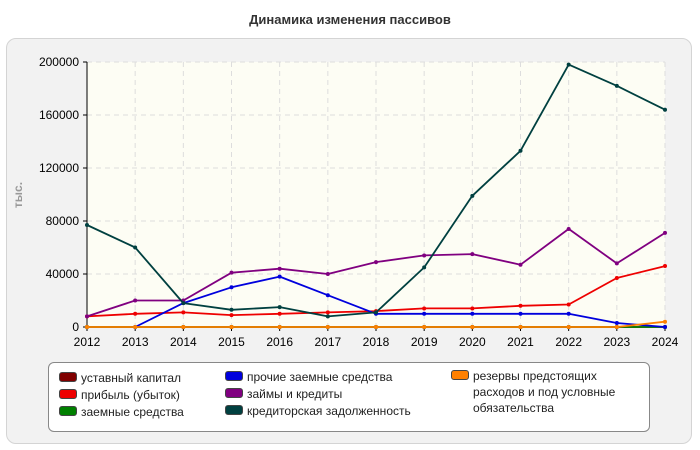  I want to click on y-tick-label: 80000, so click(63, 221).